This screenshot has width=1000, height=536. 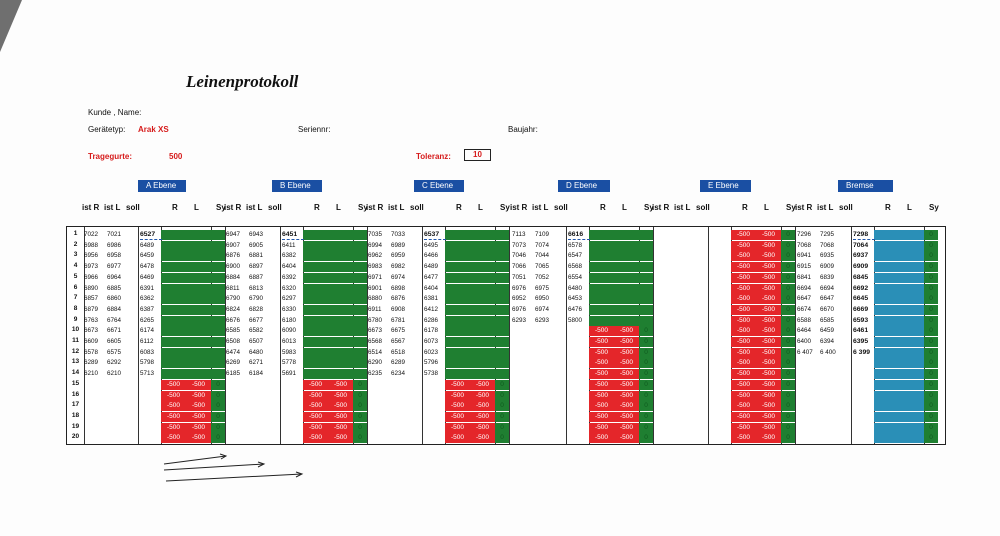 I want to click on row-number: 3, so click(x=75, y=255).